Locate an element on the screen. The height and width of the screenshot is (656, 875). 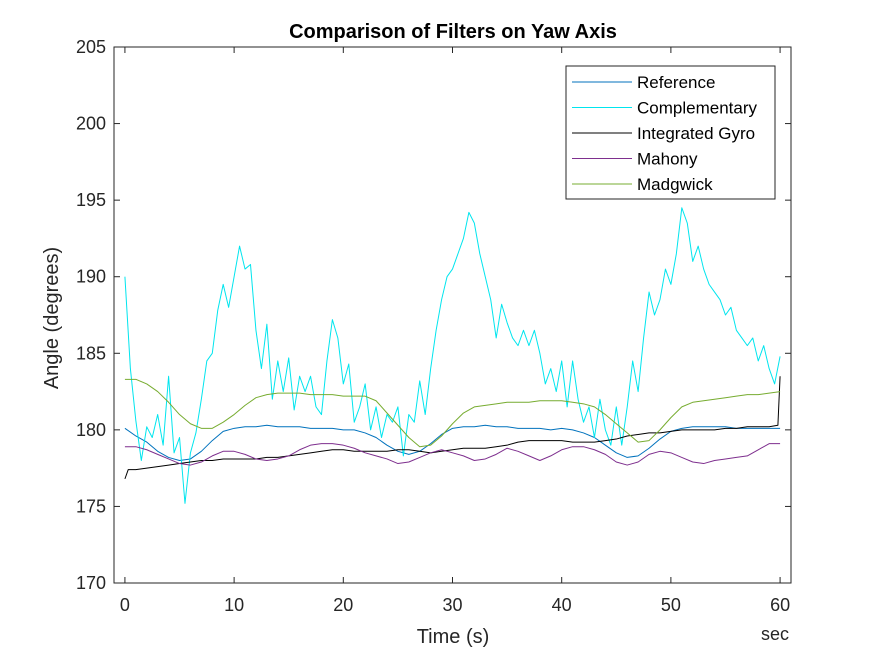
x-axis-label: Time (s) is located at coordinates (453, 637).